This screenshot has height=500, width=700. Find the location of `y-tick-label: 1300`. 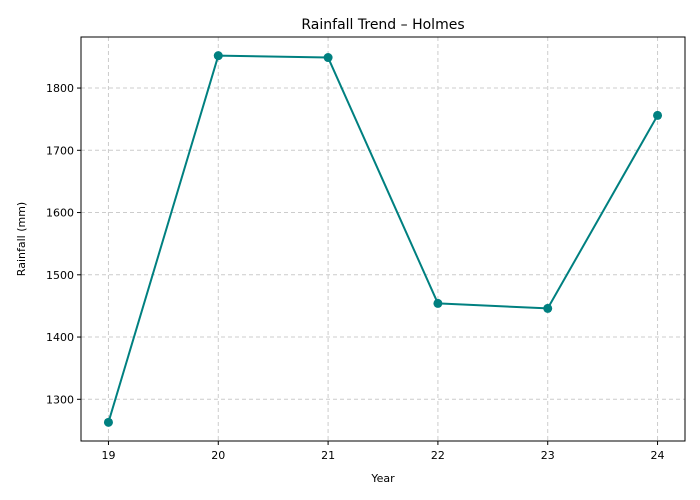

y-tick-label: 1300 is located at coordinates (60, 399).